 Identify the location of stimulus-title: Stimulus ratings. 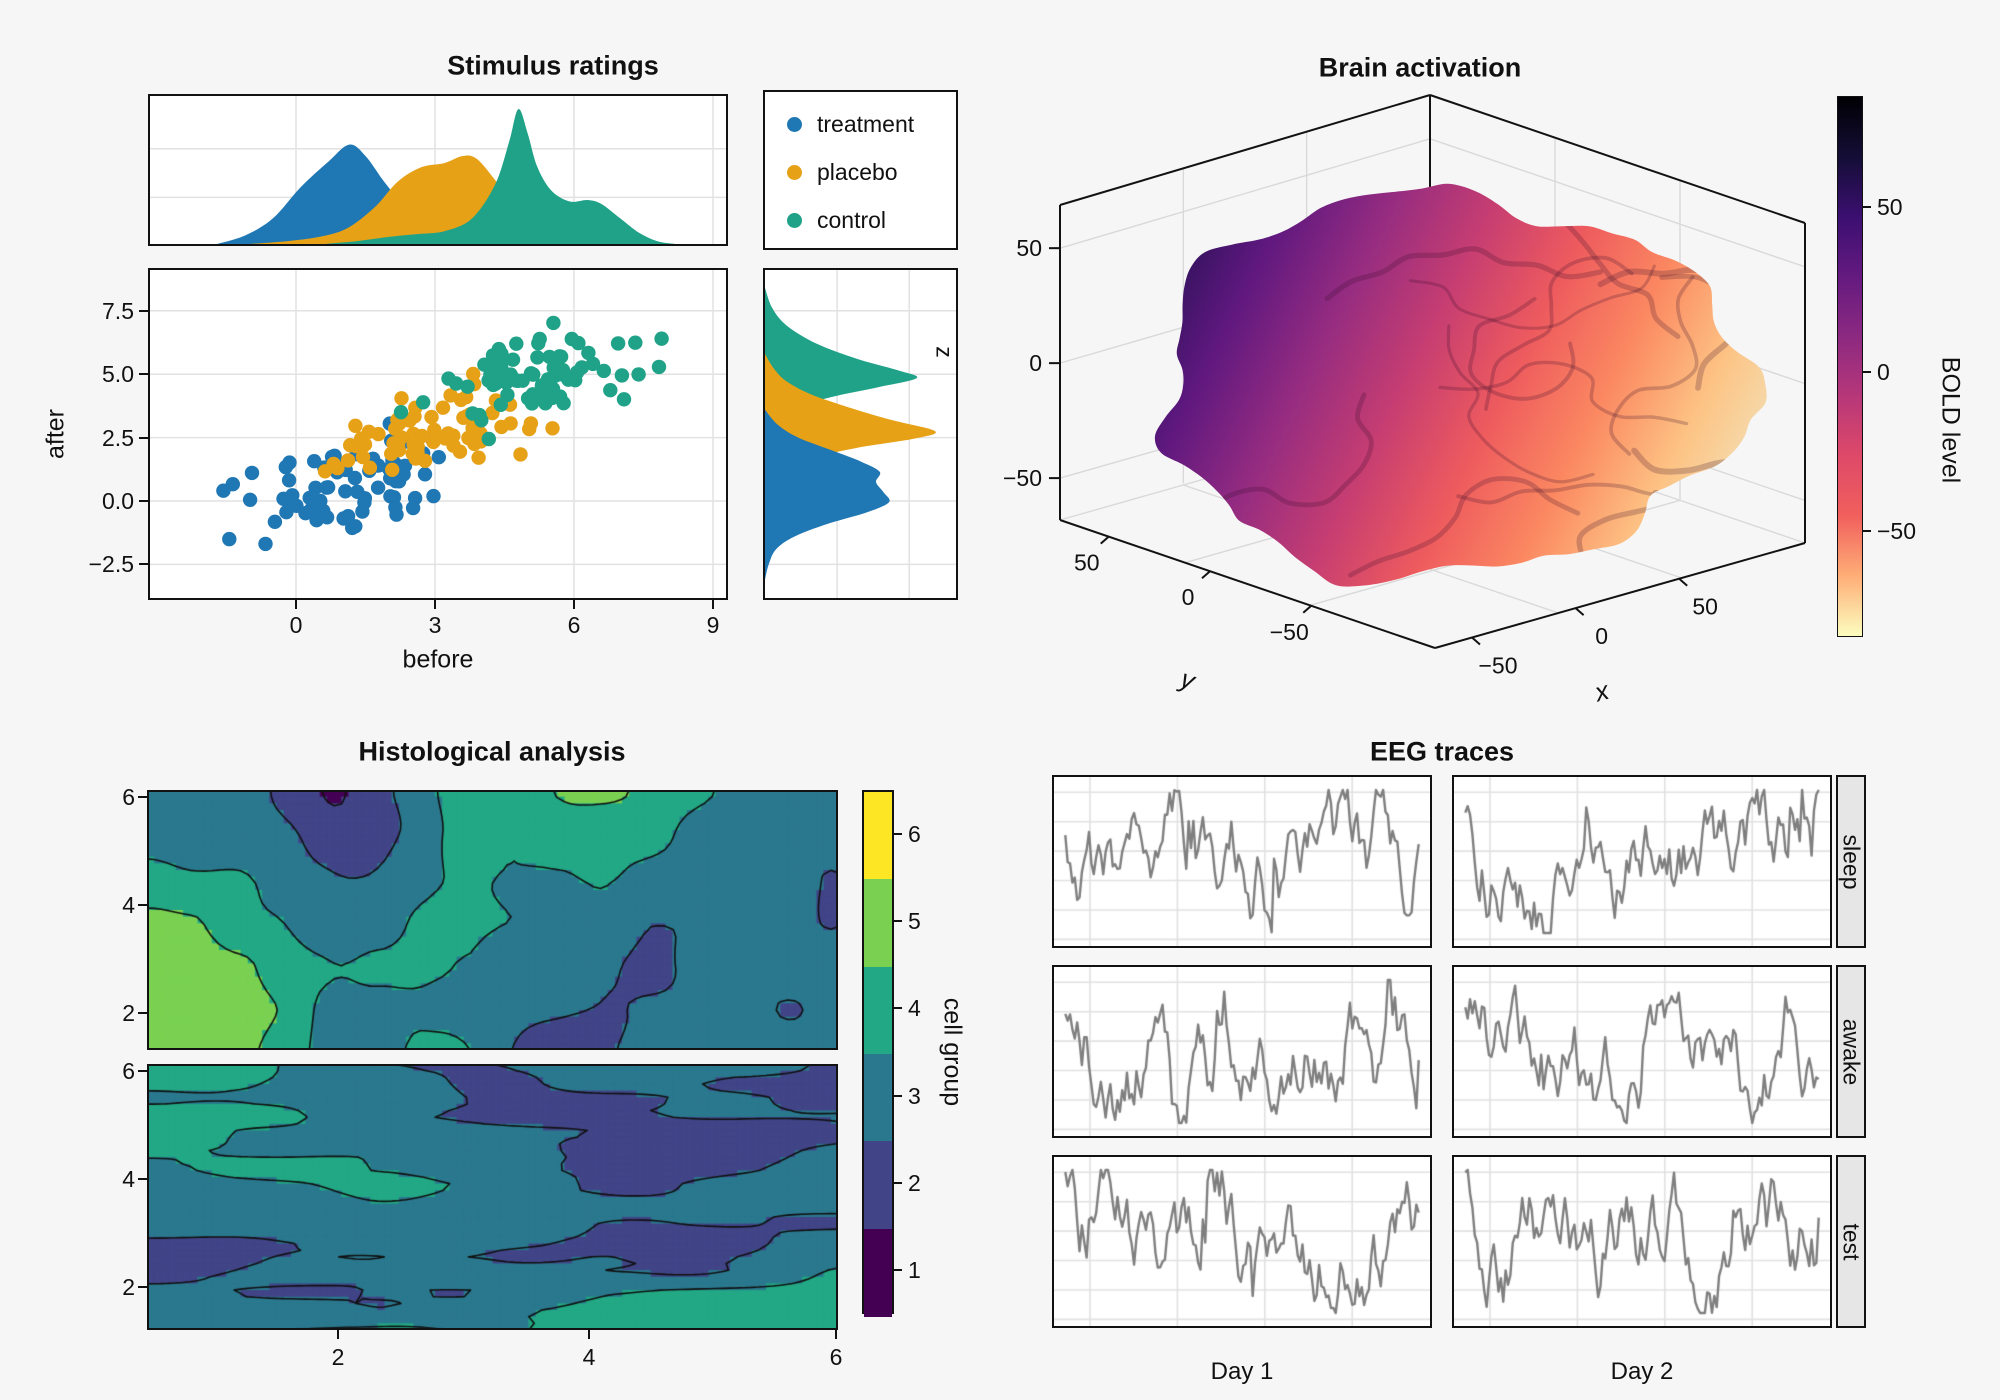
(553, 65).